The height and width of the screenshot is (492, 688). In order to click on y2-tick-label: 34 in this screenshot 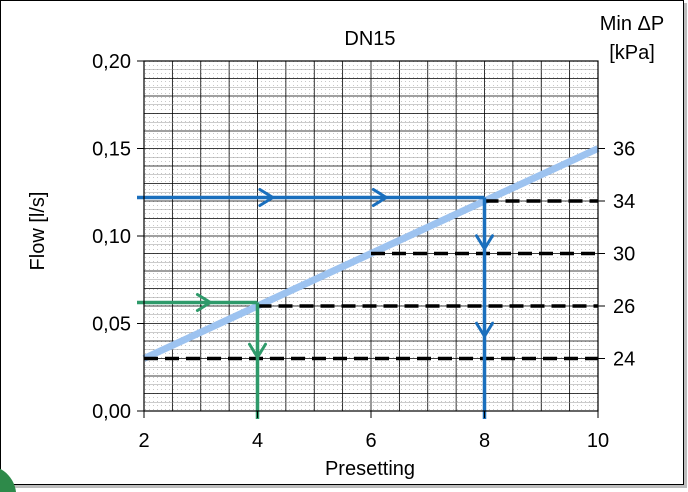, I will do `click(624, 202)`.